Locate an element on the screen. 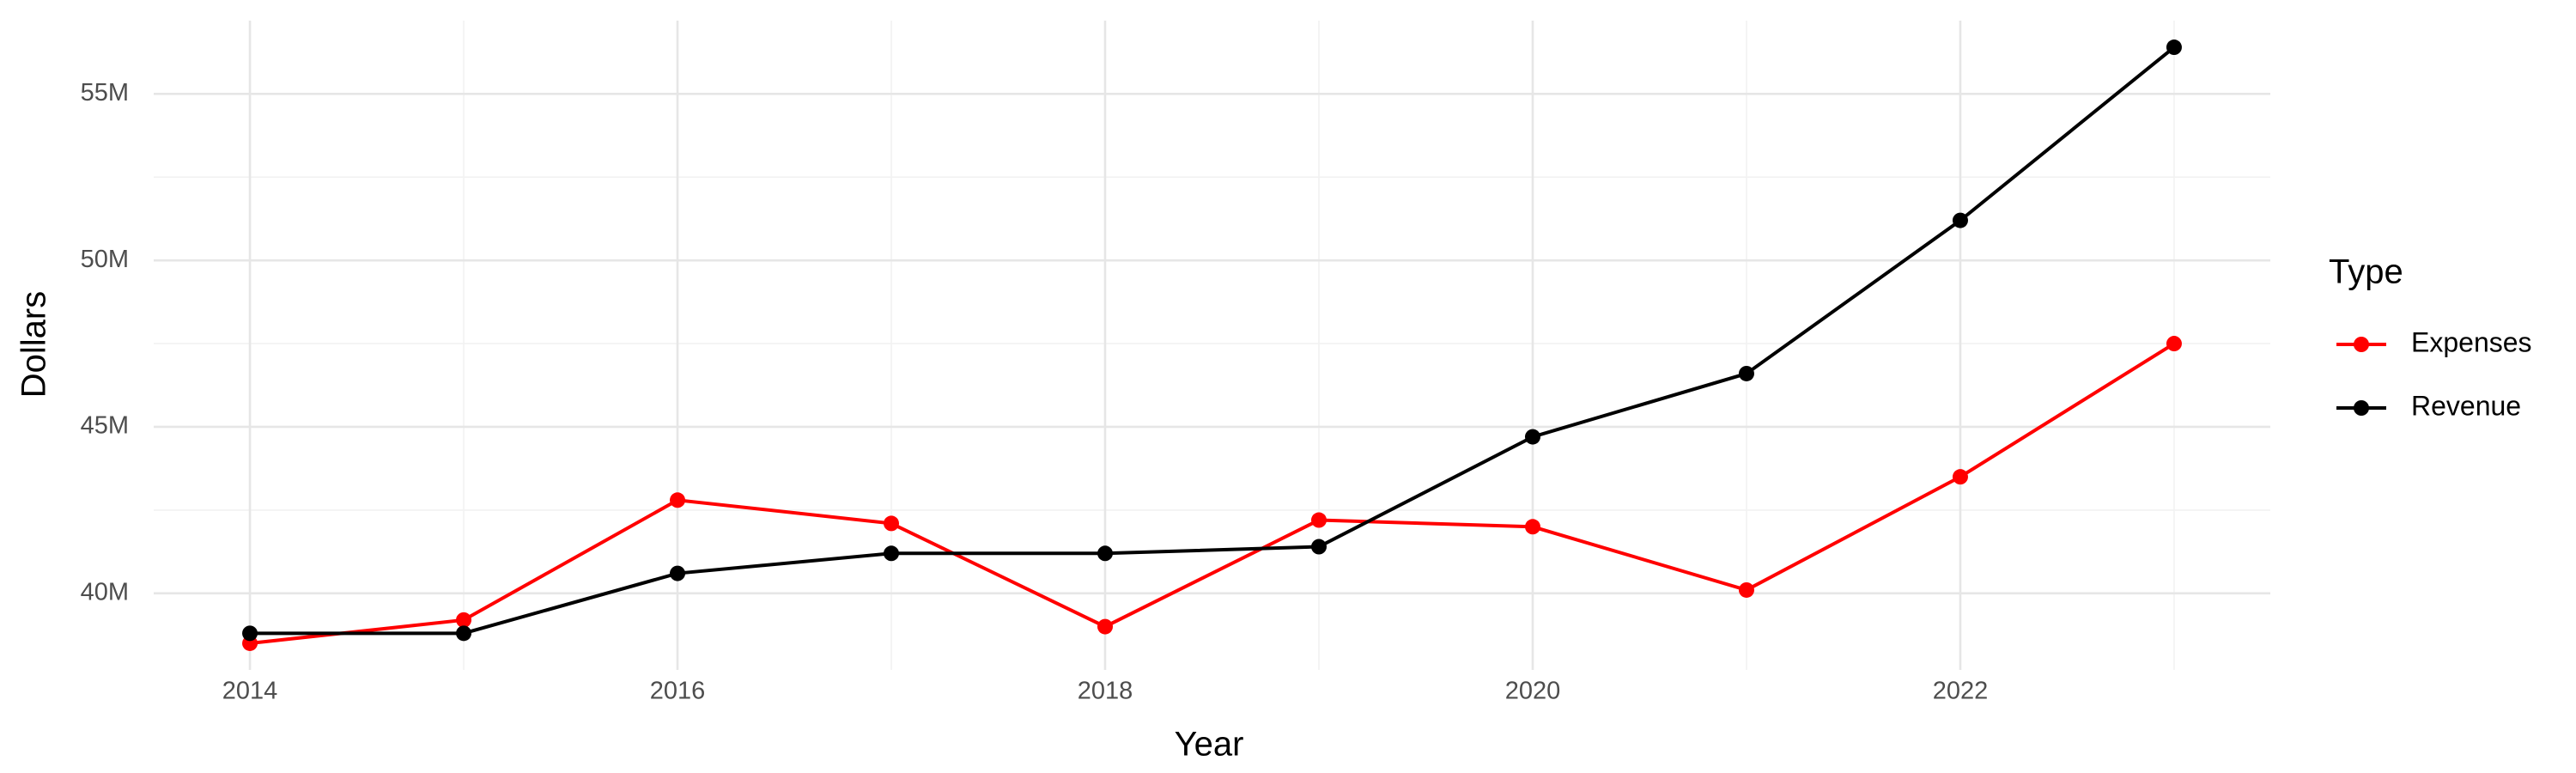 This screenshot has height=773, width=2576. legend-title: Type is located at coordinates (2366, 272).